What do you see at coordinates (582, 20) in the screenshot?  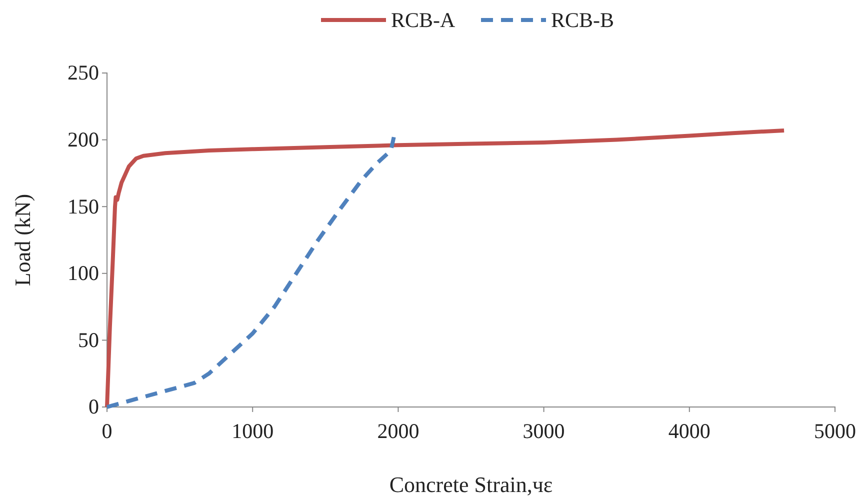 I see `legend-label: RCB-B` at bounding box center [582, 20].